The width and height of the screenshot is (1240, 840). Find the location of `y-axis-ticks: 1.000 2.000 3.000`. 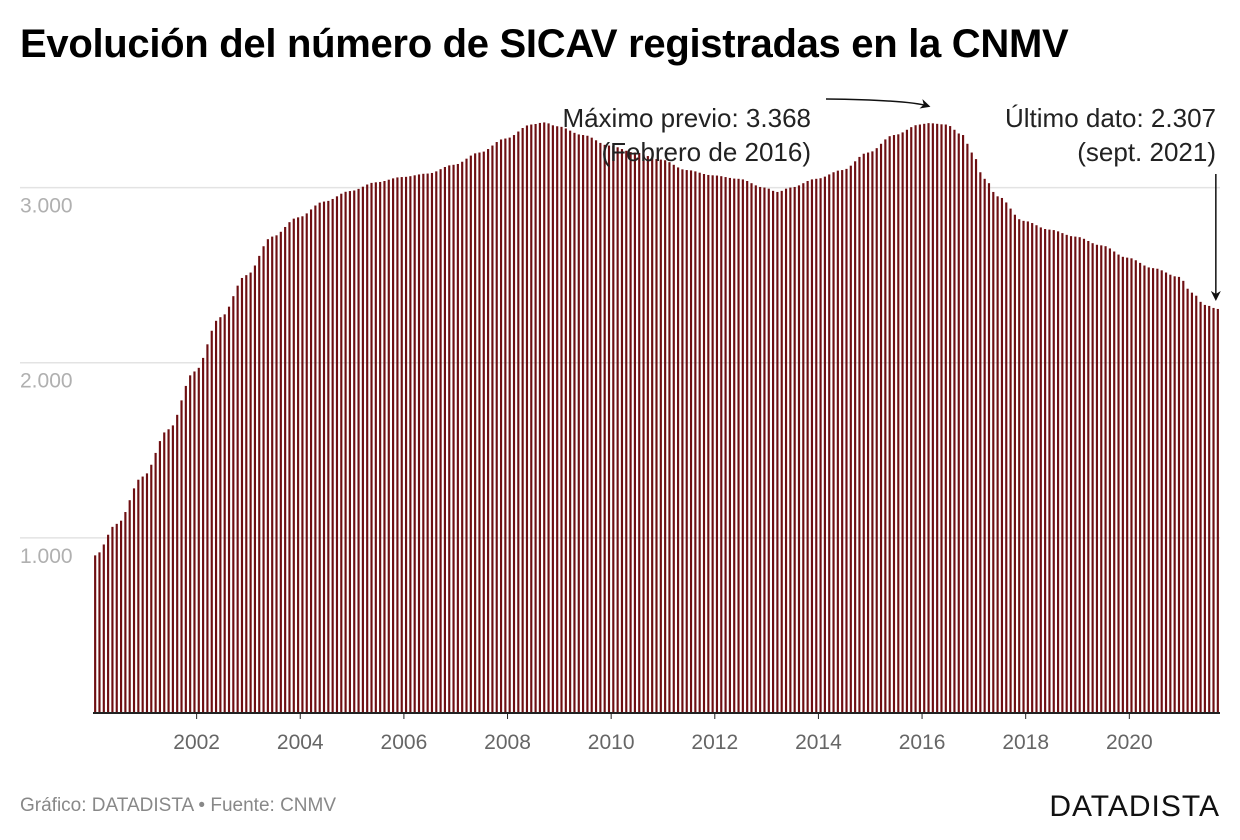

y-axis-ticks: 1.000 2.000 3.000 is located at coordinates (46, 381).